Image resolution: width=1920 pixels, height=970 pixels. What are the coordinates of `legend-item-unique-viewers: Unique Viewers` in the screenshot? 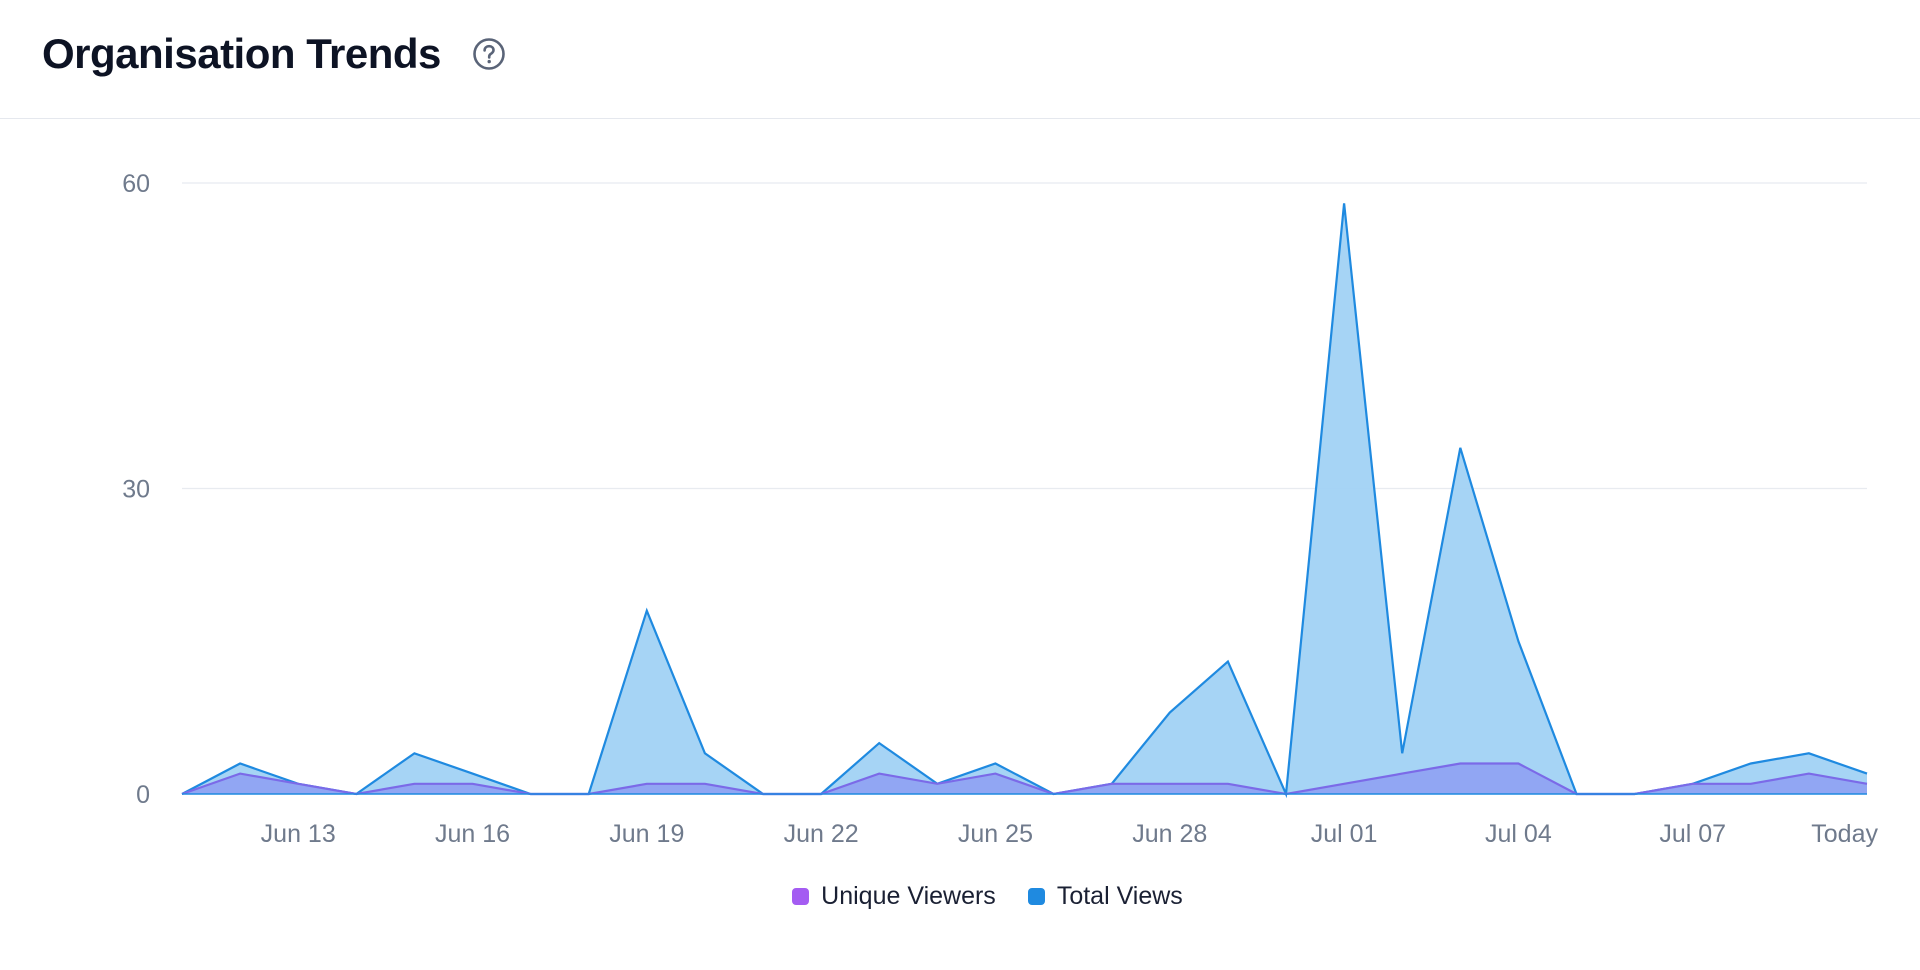 It's located at (894, 896).